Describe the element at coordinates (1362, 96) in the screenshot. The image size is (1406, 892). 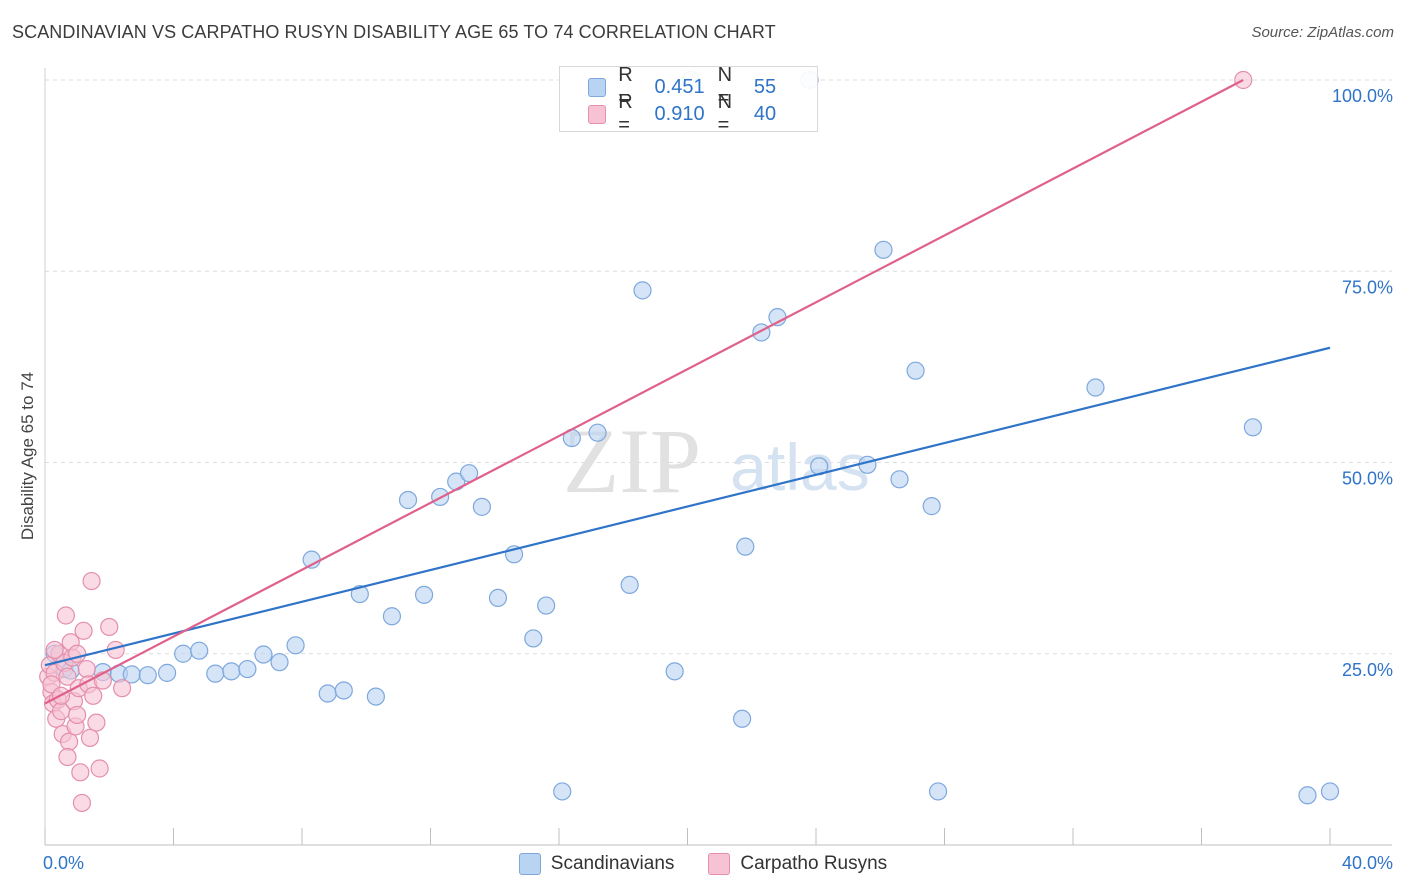
I see `y-tick-label: 100.0%` at that location.